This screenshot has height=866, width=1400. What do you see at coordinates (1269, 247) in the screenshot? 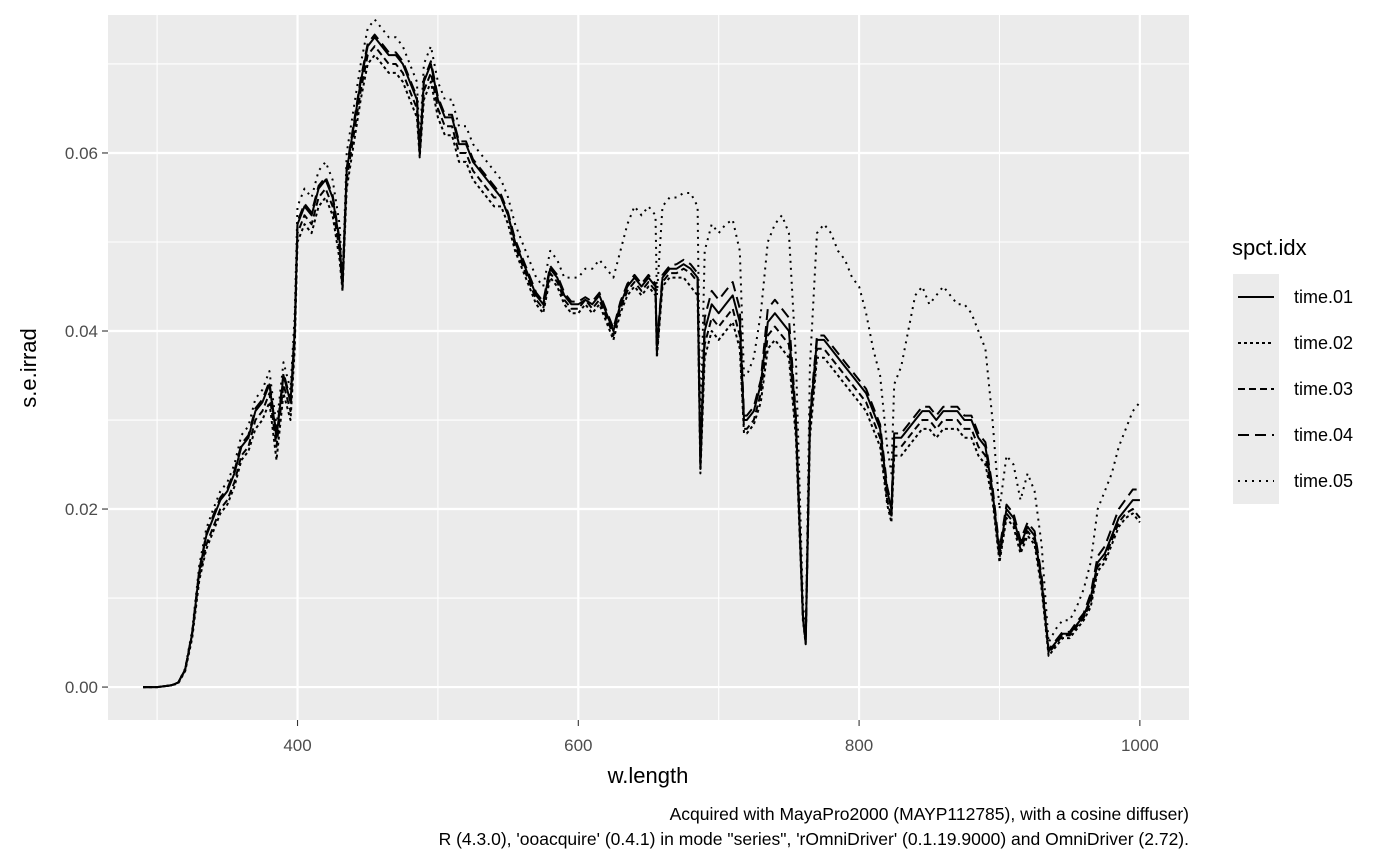
I see `legend-title: spct.idx` at bounding box center [1269, 247].